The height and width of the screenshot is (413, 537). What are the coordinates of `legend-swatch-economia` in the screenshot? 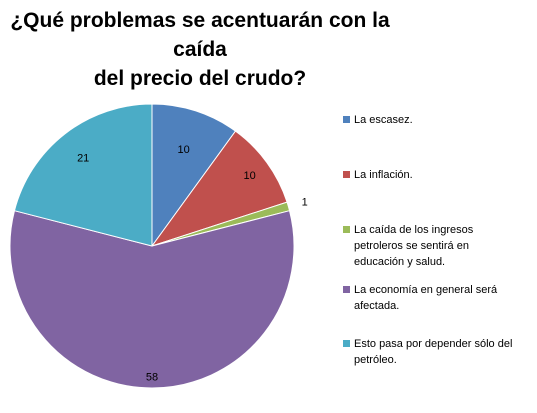 It's located at (346, 289).